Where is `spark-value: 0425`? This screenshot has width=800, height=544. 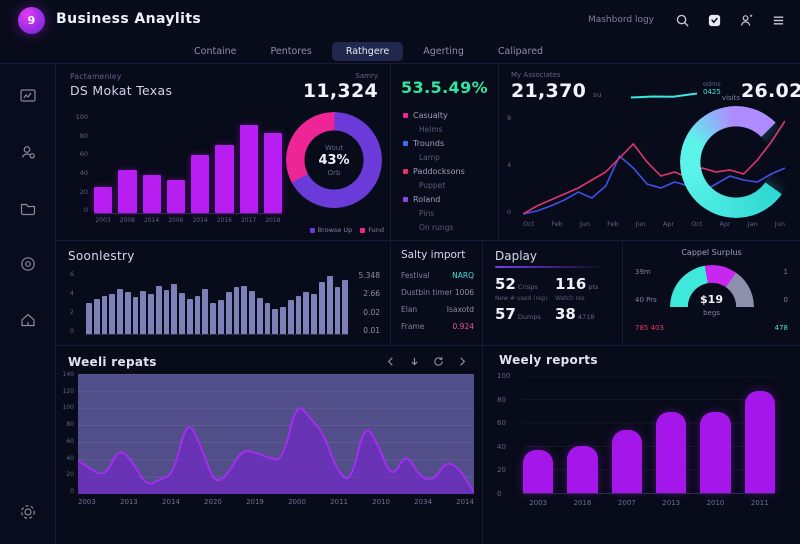
spark-value: 0425 is located at coordinates (712, 92).